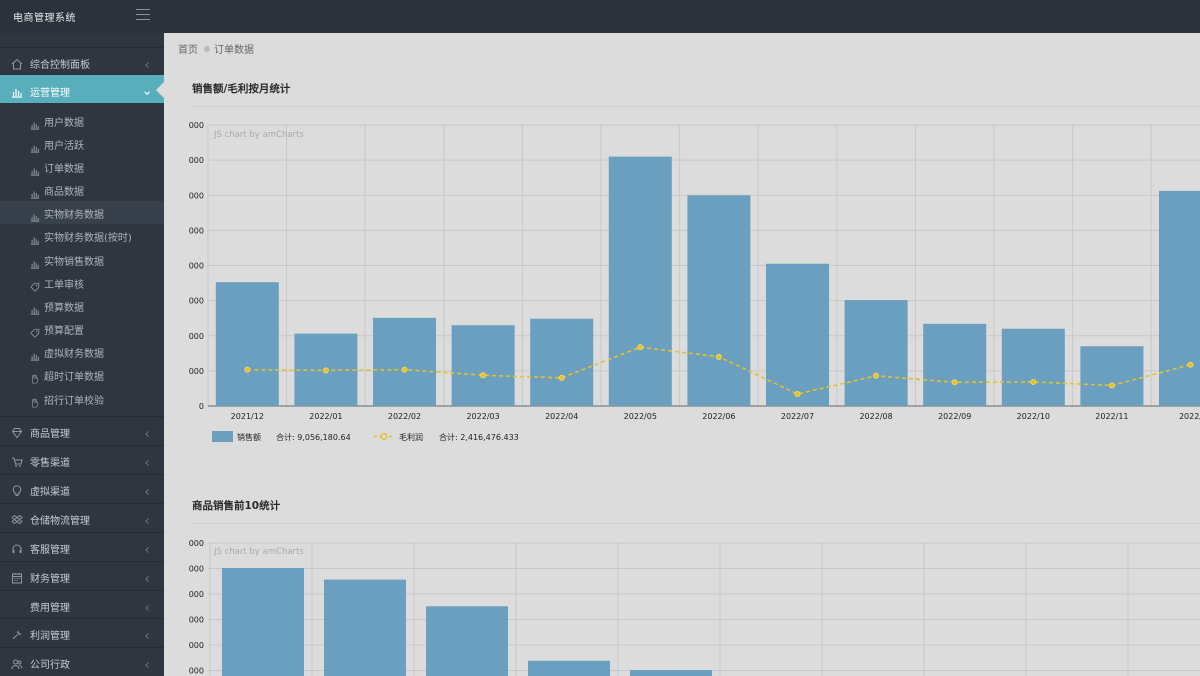  What do you see at coordinates (82, 575) in the screenshot?
I see `sidebar-item: 财务管理` at bounding box center [82, 575].